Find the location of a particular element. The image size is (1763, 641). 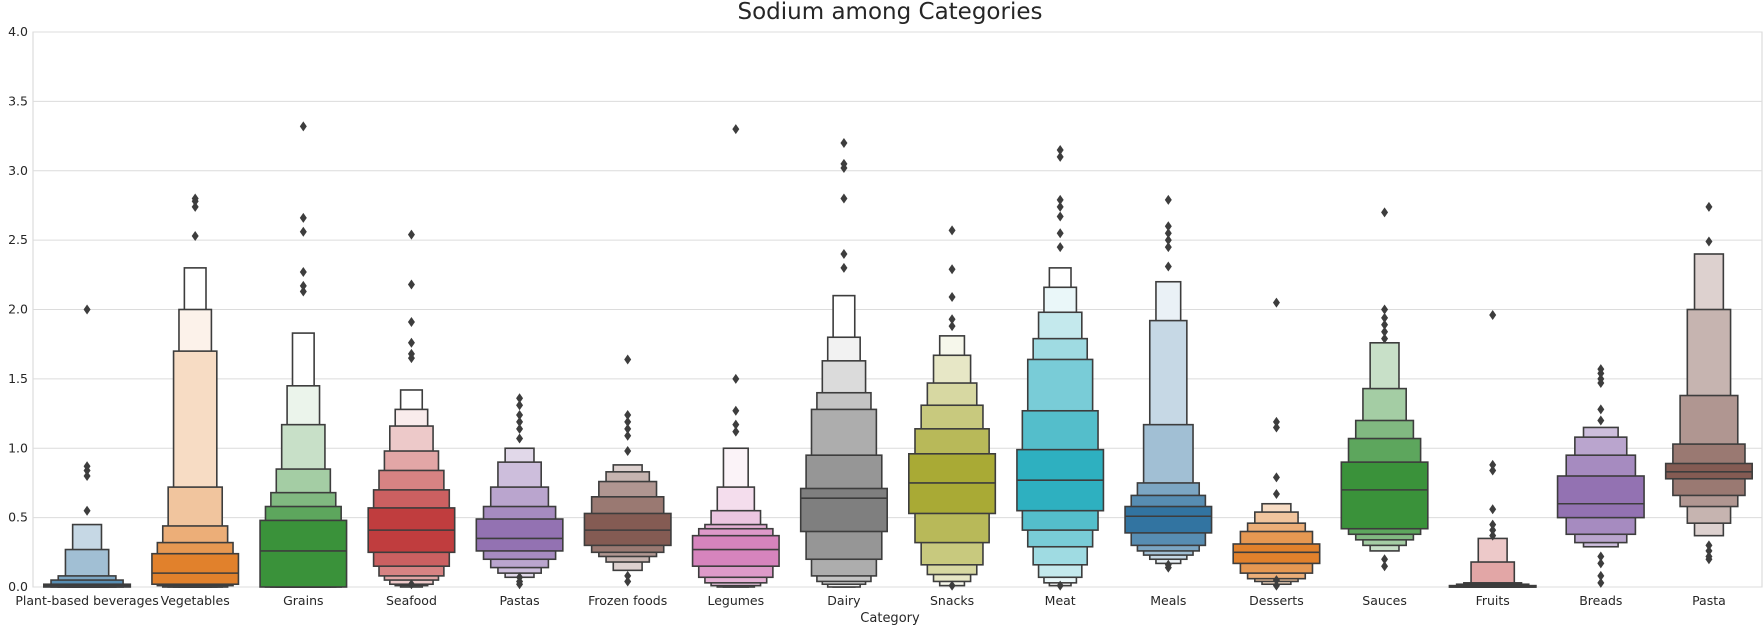

y-tick-label: 2.0 is located at coordinates (18, 309).